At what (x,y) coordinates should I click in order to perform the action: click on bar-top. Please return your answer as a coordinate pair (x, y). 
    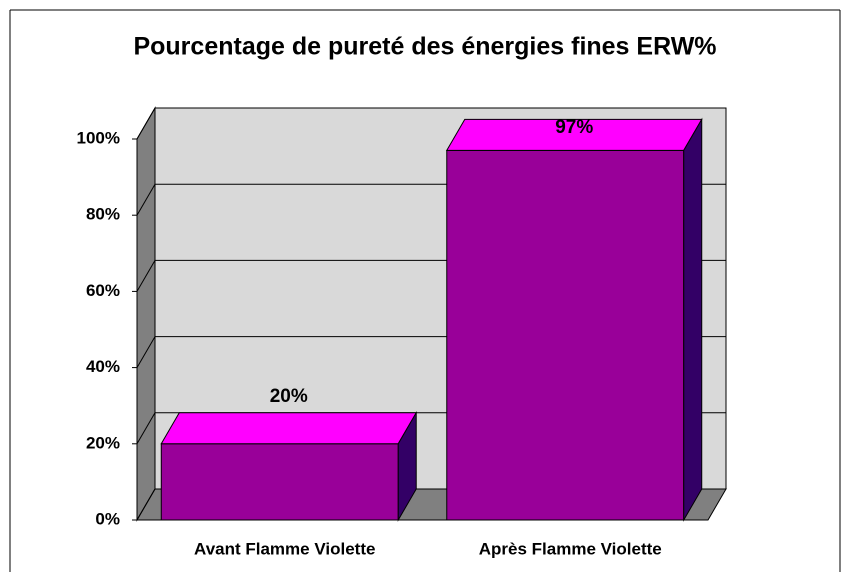
    Looking at the image, I should click on (289, 428).